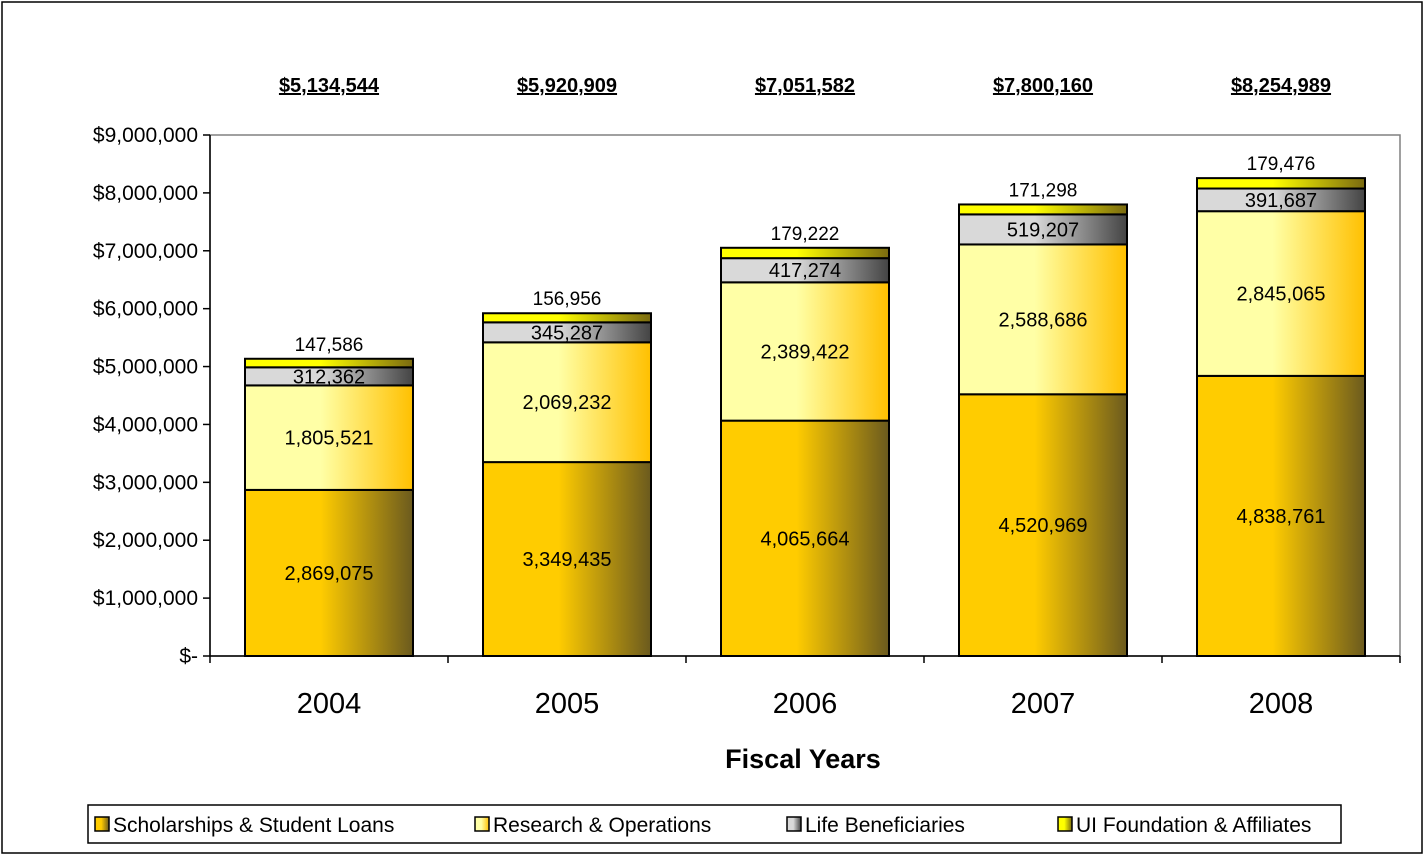  What do you see at coordinates (145, 309) in the screenshot?
I see `y-tick-label: $6,000,000` at bounding box center [145, 309].